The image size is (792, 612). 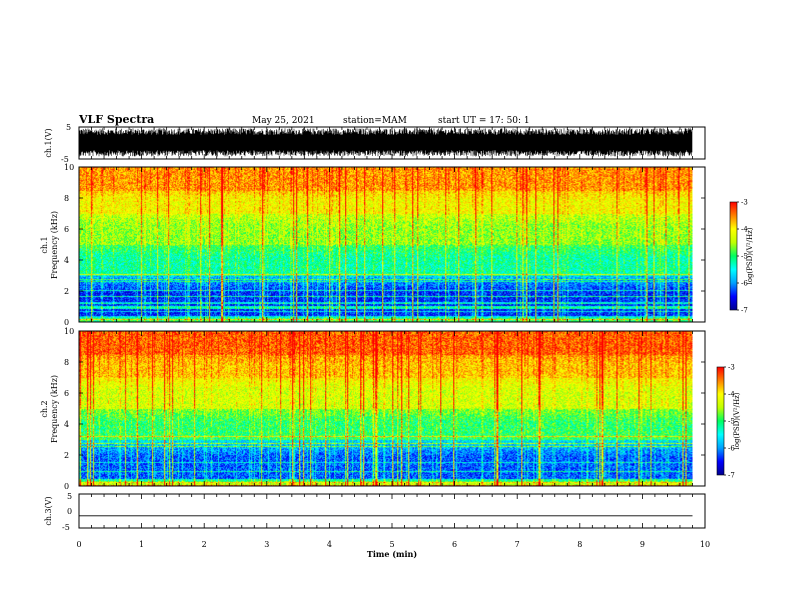 What do you see at coordinates (744, 284) in the screenshot?
I see `ch1-colorbar-tick-label: -6` at bounding box center [744, 284].